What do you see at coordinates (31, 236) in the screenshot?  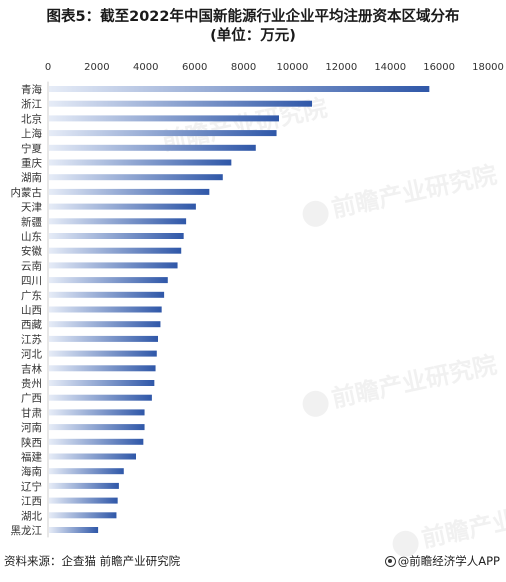 I see `y-category-label: 山东` at bounding box center [31, 236].